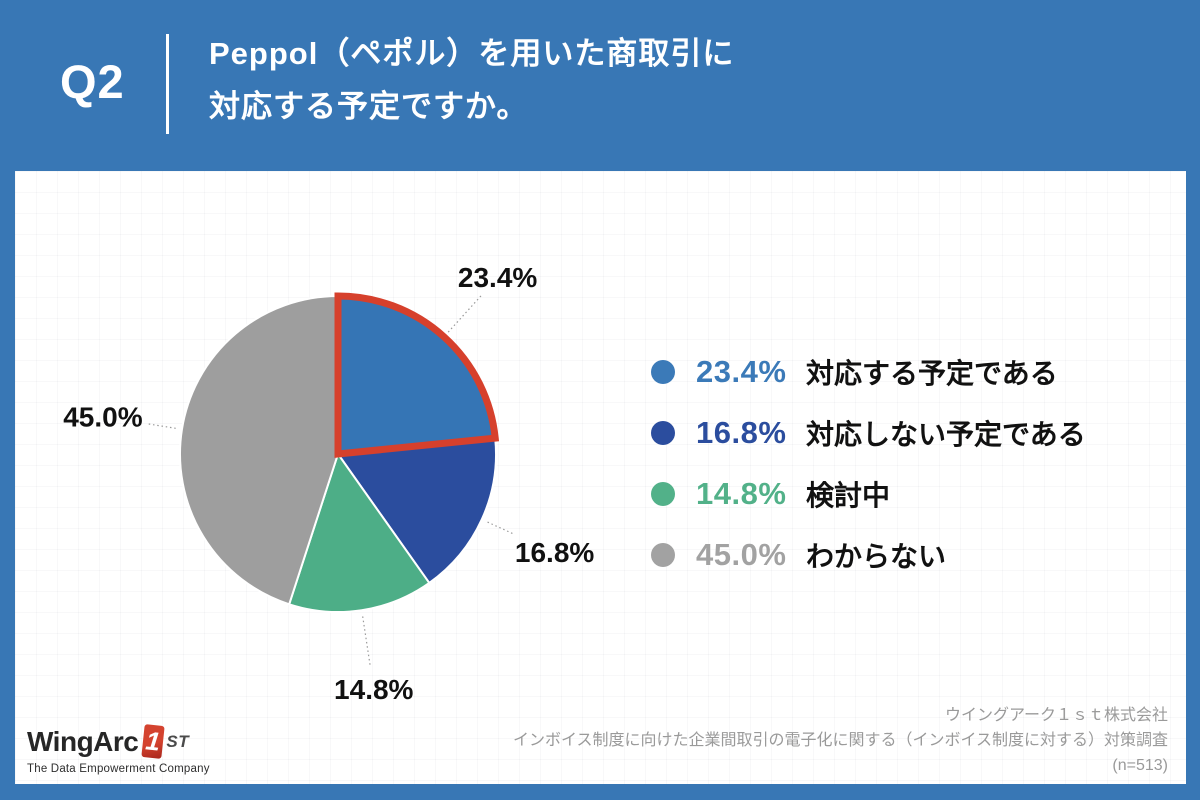 The width and height of the screenshot is (1200, 800). I want to click on data-label-2: 16.8%, so click(554, 552).